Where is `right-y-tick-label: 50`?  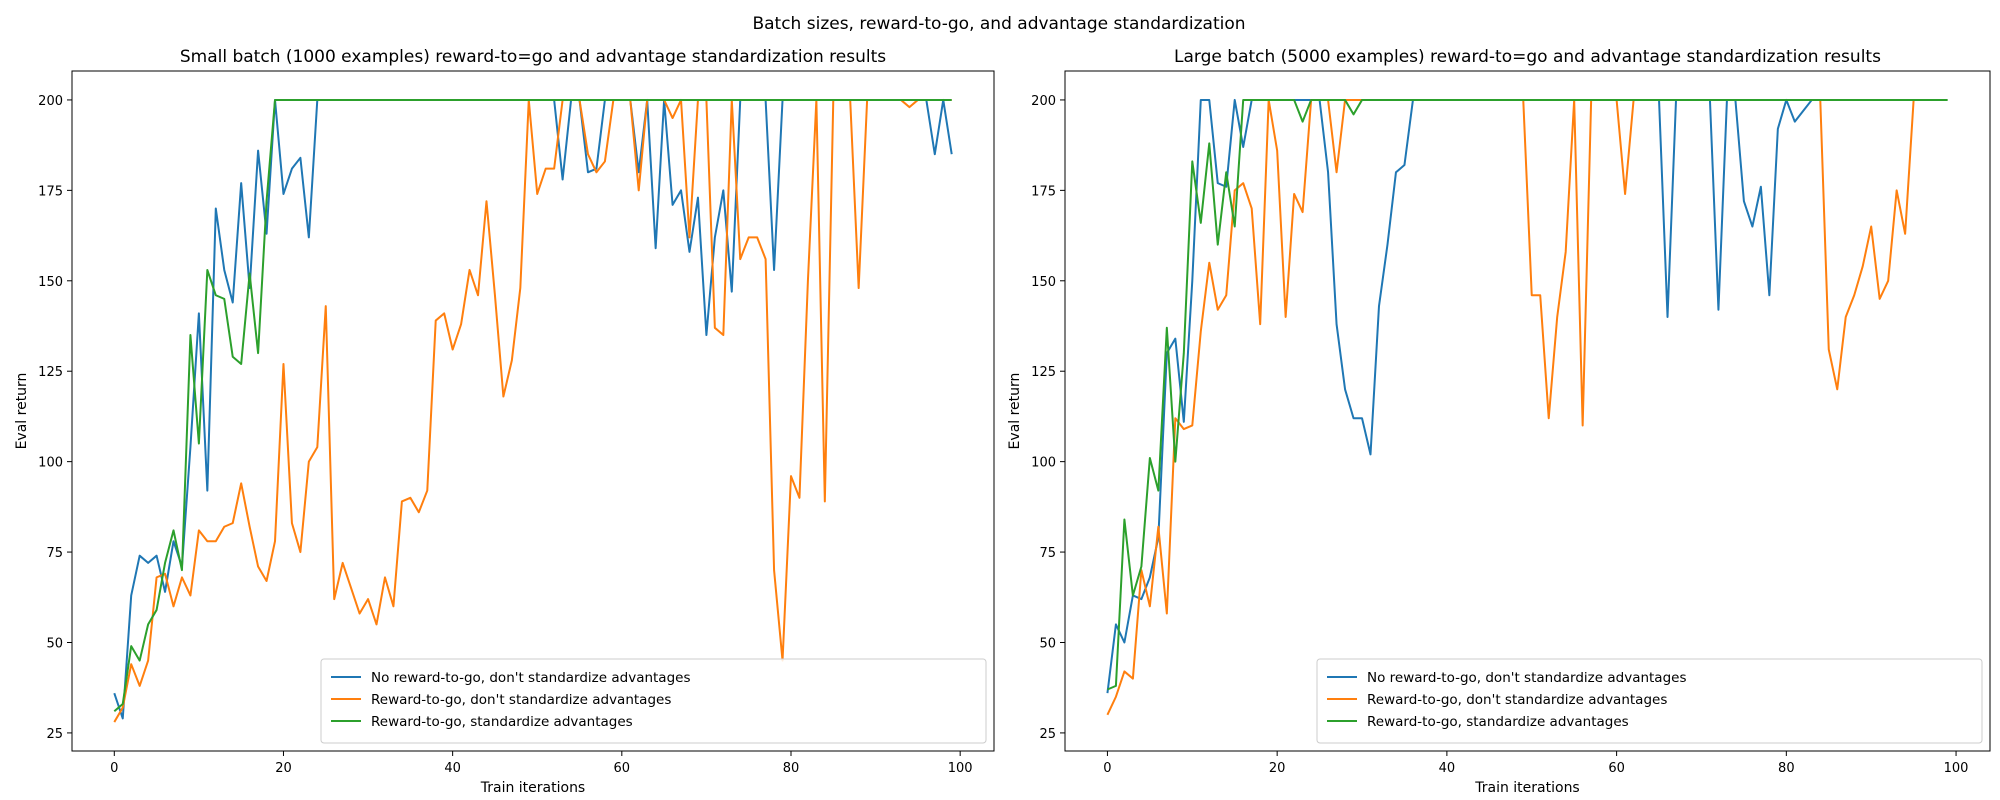
right-y-tick-label: 50 is located at coordinates (1047, 643).